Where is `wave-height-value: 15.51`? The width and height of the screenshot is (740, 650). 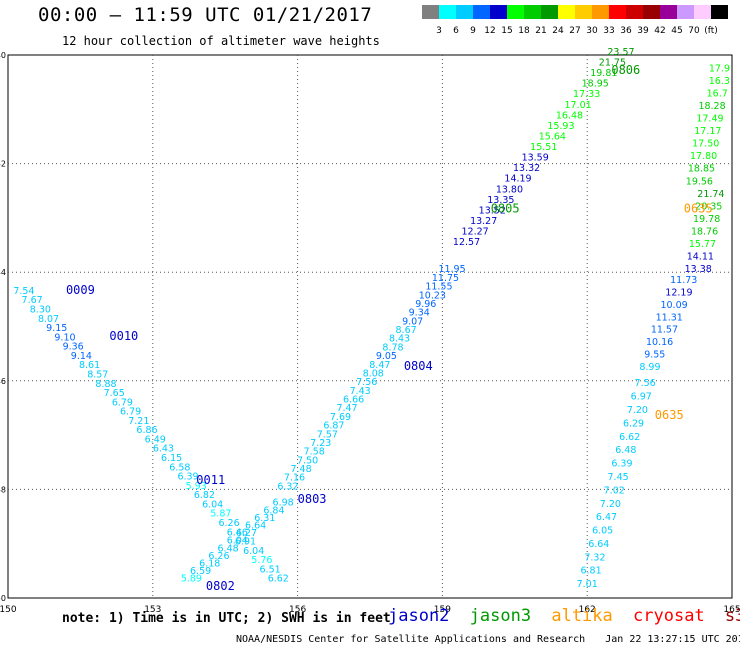 wave-height-value: 15.51 is located at coordinates (543, 147).